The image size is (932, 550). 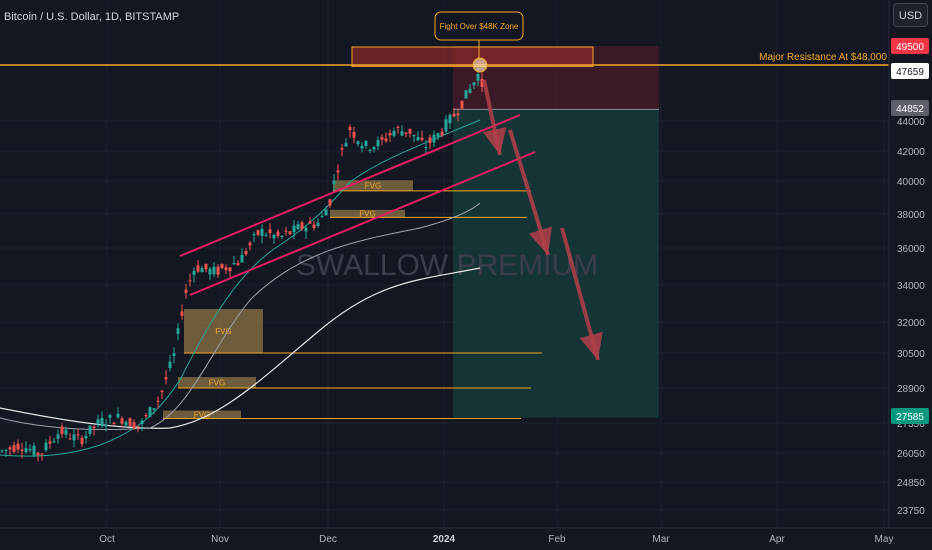 What do you see at coordinates (911, 249) in the screenshot?
I see `price-tick-label: 36000` at bounding box center [911, 249].